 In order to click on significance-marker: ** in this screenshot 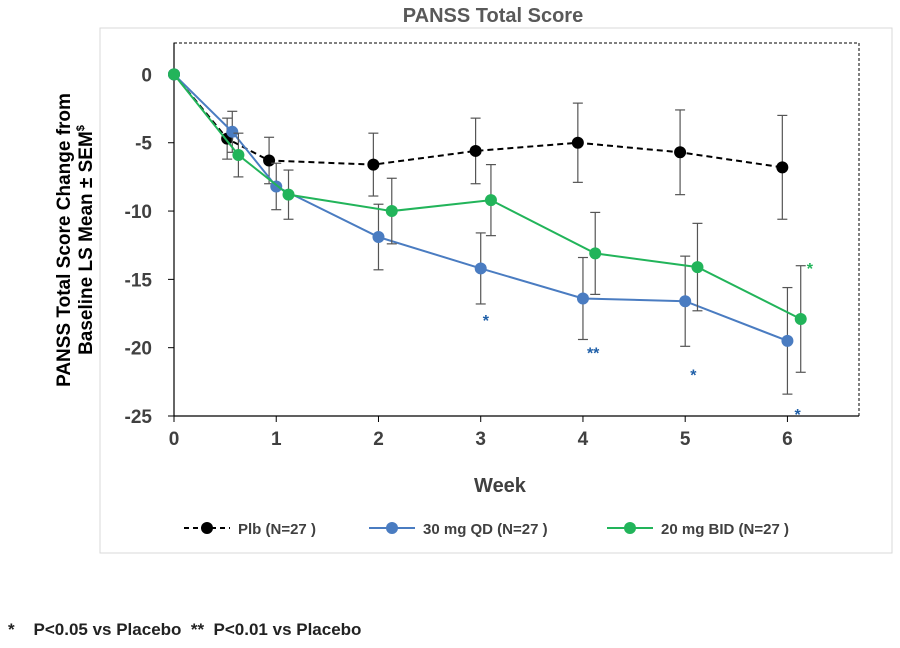, I will do `click(593, 354)`.